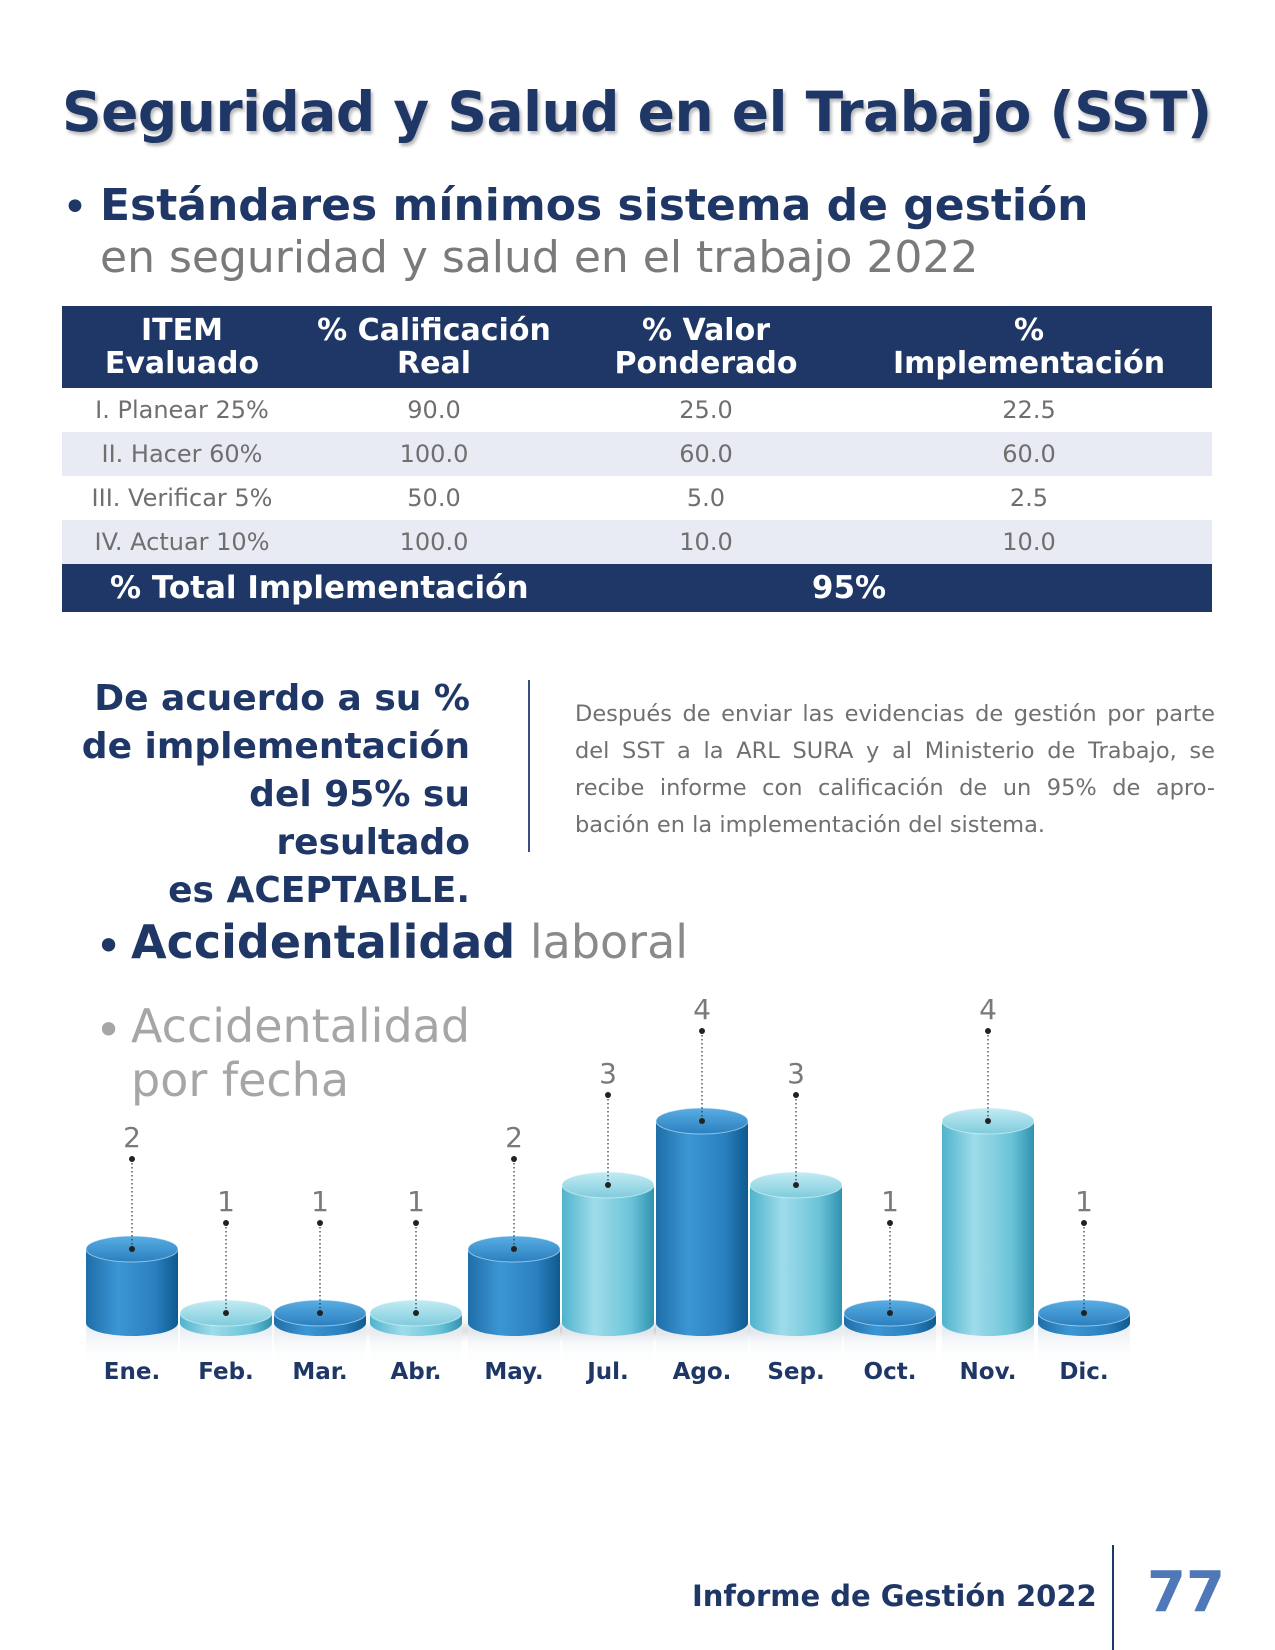 This screenshot has width=1275, height=1650. Describe the element at coordinates (894, 1596) in the screenshot. I see `footer-report-title: Informe de Gestión 2022` at that location.